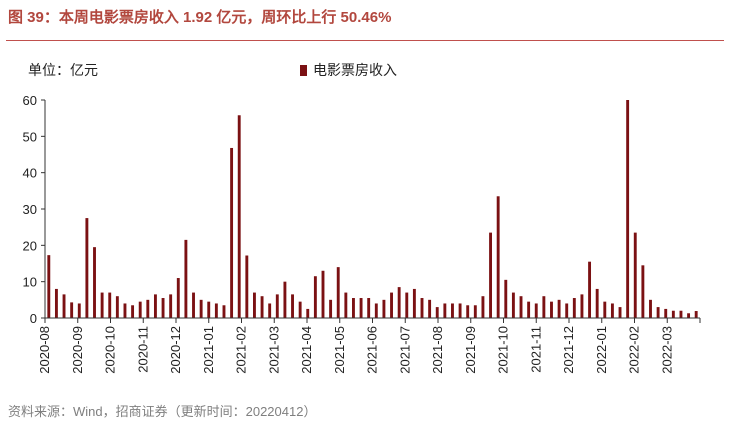  I want to click on chart-legend: 电影票房收入, so click(348, 70).